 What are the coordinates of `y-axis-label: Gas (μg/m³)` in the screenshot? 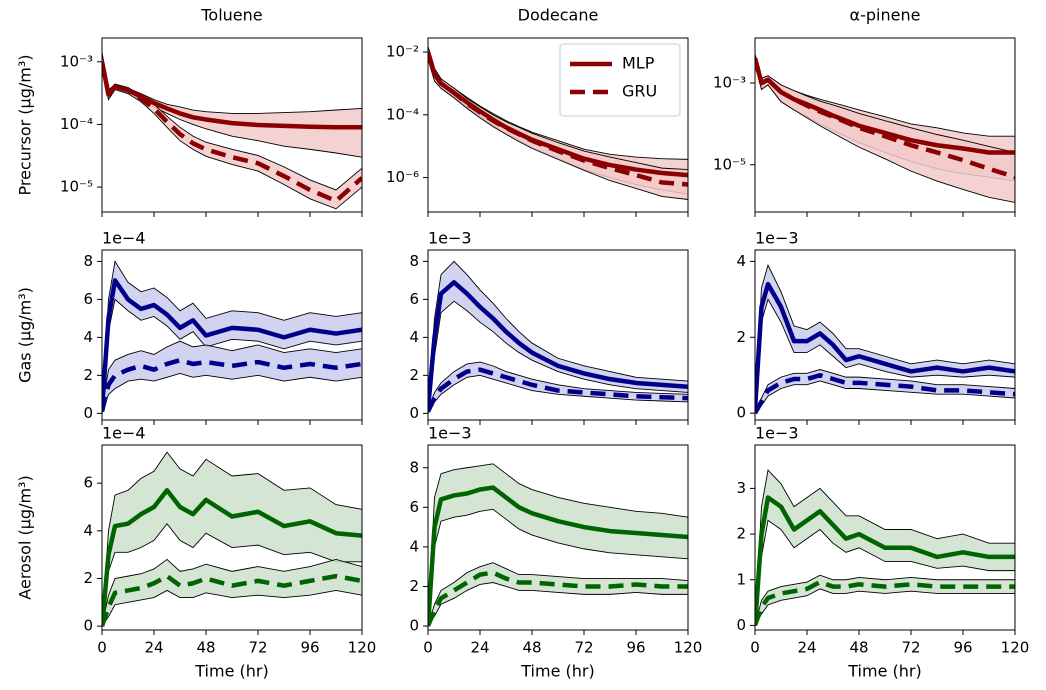 It's located at (25, 335).